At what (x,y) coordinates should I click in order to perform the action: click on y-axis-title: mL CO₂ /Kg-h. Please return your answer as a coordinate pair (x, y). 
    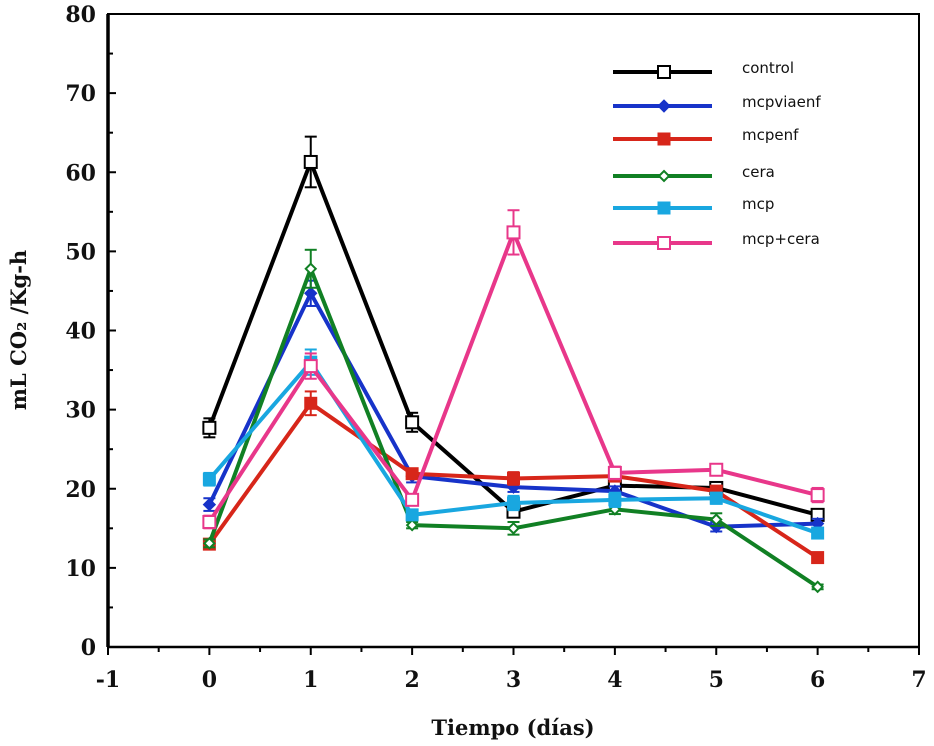
    Looking at the image, I should click on (18, 330).